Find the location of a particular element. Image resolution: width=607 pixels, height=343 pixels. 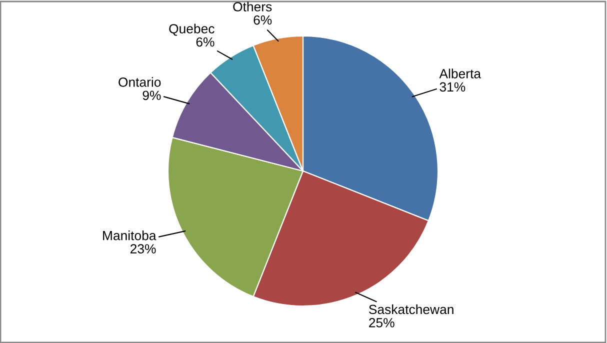

data-label: 31% is located at coordinates (453, 87).